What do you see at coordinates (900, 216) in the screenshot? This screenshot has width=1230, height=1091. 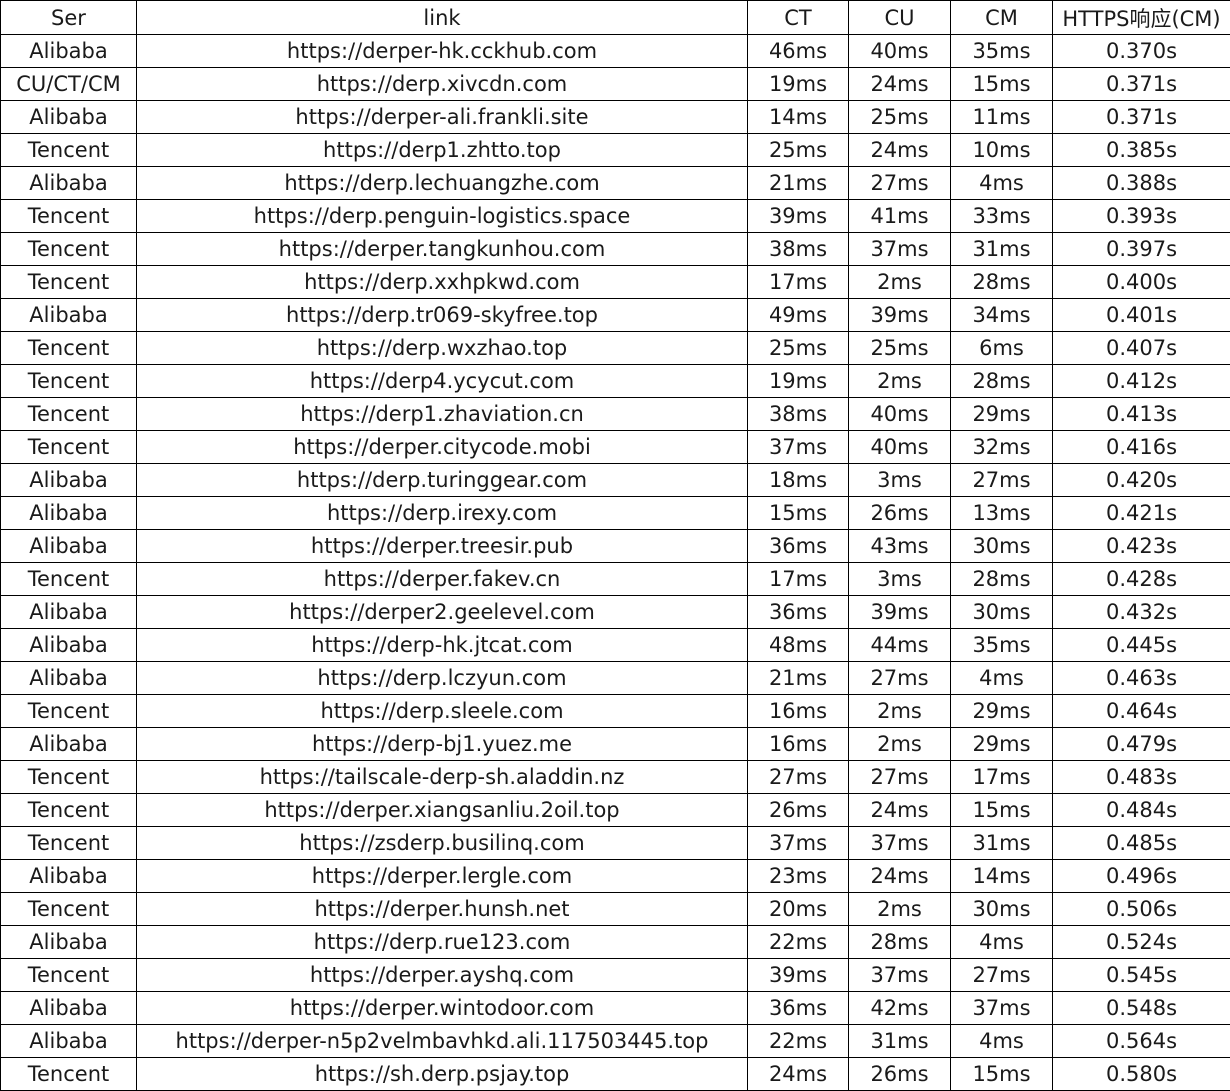 I see `cell-cu: 41ms` at bounding box center [900, 216].